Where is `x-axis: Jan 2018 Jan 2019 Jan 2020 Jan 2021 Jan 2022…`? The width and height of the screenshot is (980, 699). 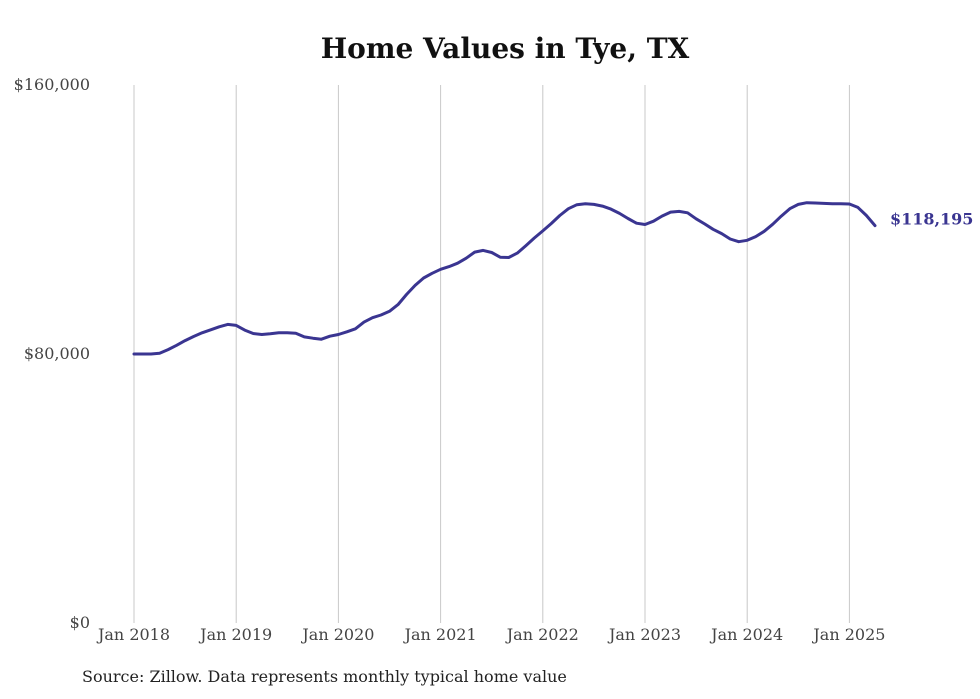
x-axis: Jan 2018 Jan 2019 Jan 2020 Jan 2021 Jan 2022… is located at coordinates (490, 634).